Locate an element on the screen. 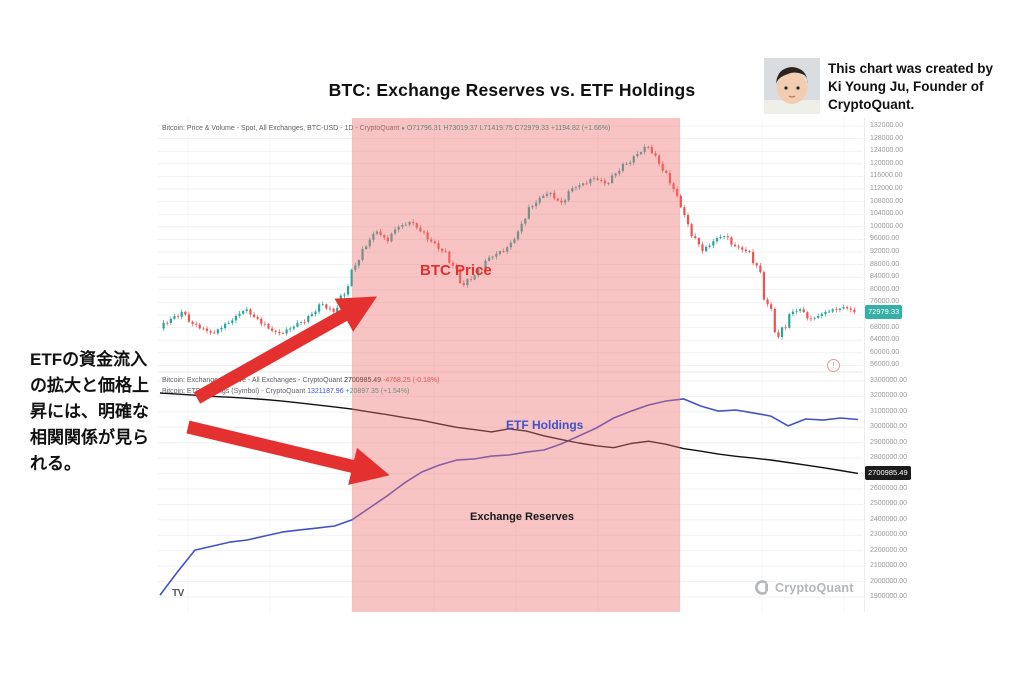  cryptoquant-watermark-text: CryptoQuant is located at coordinates (814, 587).